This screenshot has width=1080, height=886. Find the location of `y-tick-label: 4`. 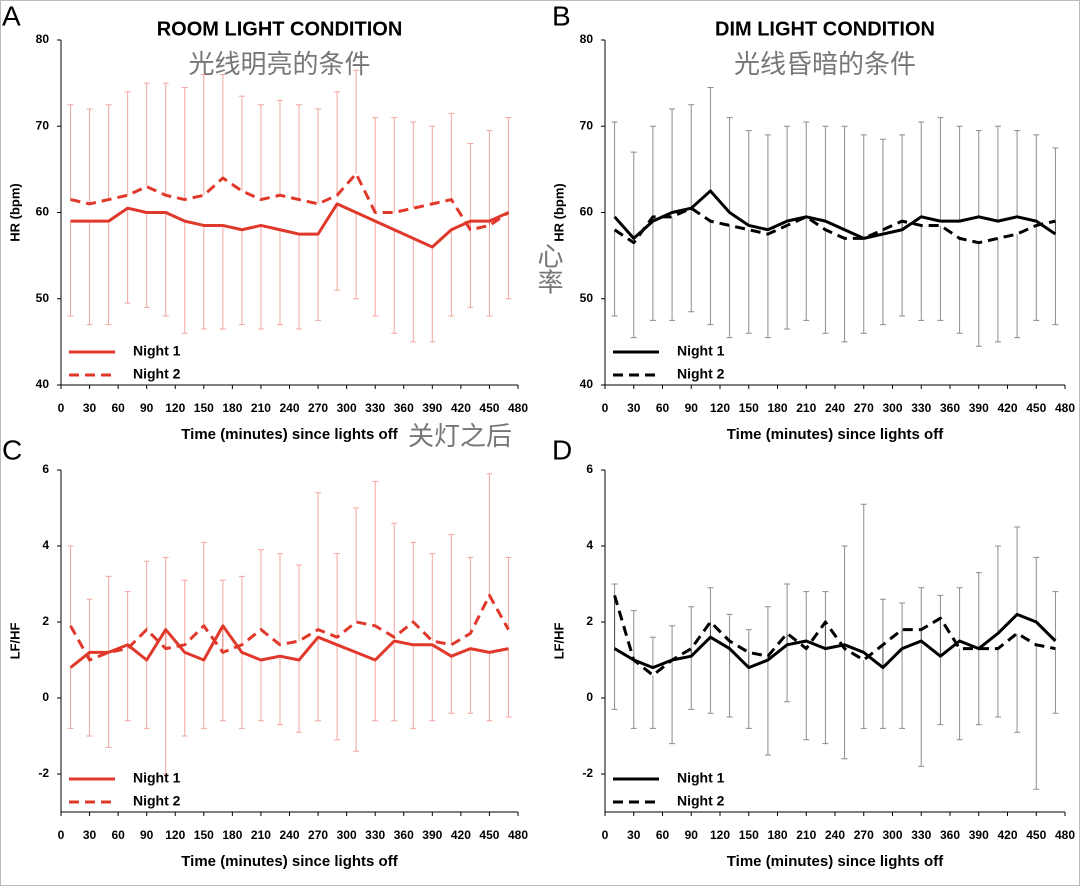

y-tick-label: 4 is located at coordinates (589, 545).